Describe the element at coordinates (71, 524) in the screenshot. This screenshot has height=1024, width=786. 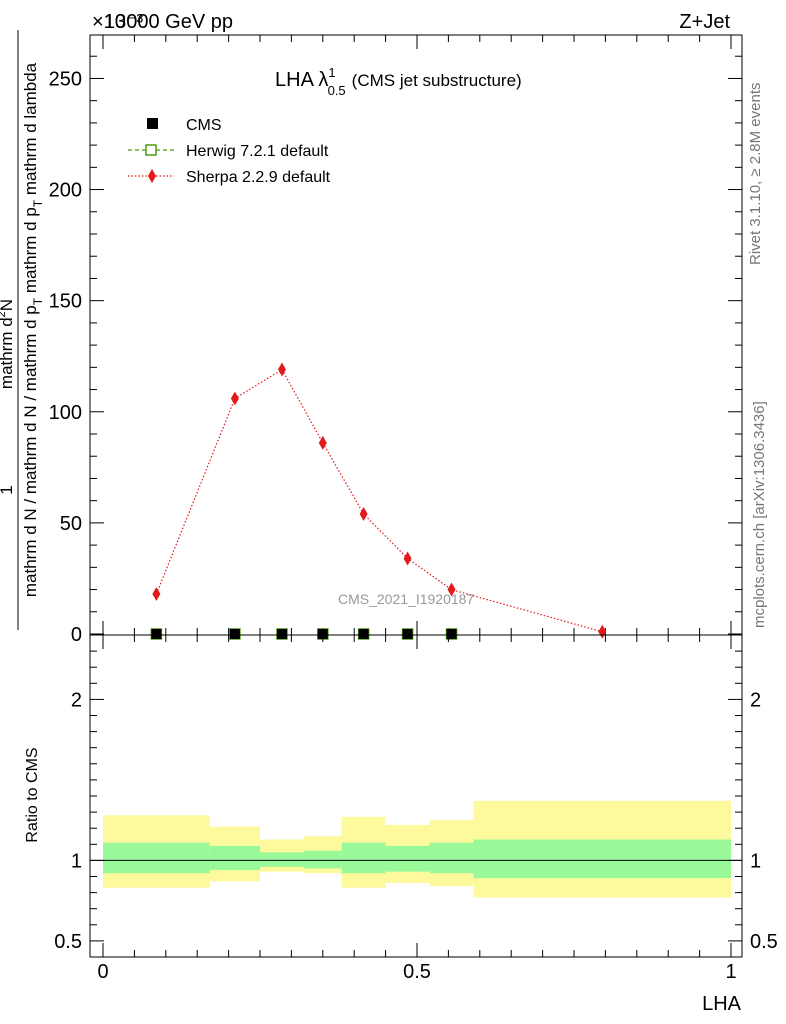
I see `main-y-tick-label: 50` at that location.